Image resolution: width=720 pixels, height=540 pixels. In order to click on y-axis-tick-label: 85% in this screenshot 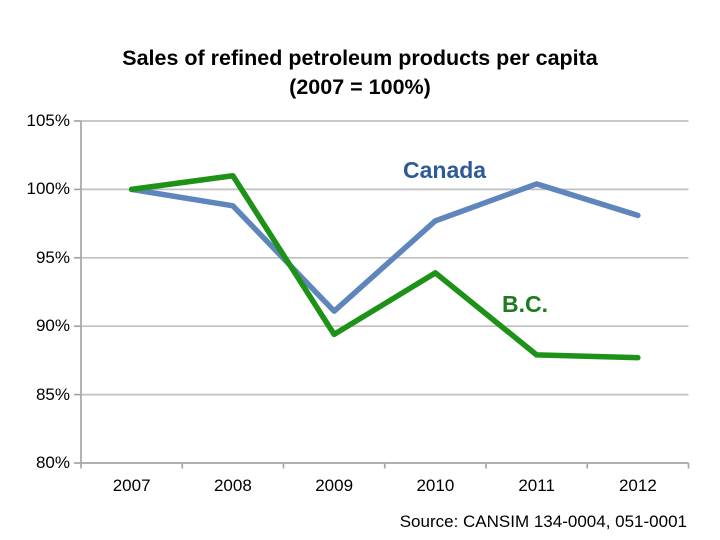, I will do `click(52, 394)`.